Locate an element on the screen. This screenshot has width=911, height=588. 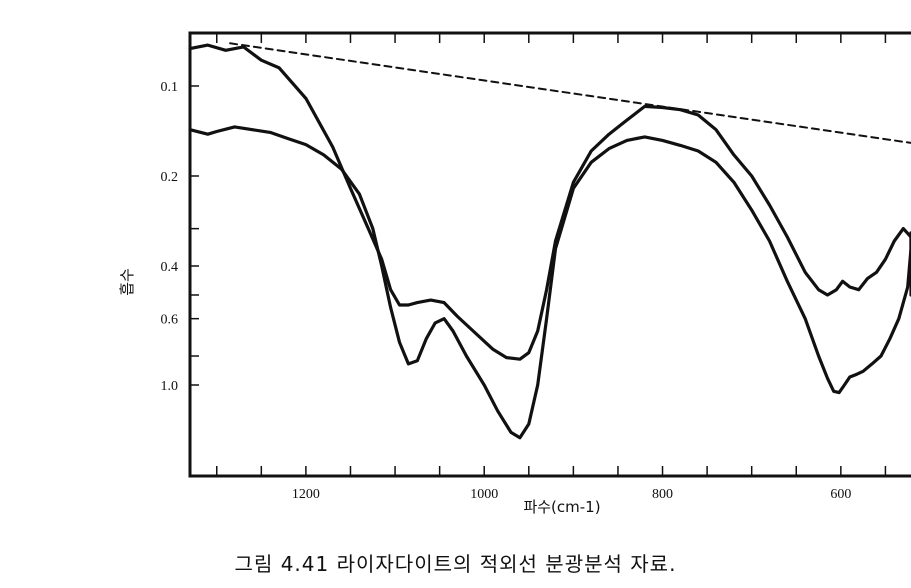
y-tick-label: 0.4 is located at coordinates (170, 267).